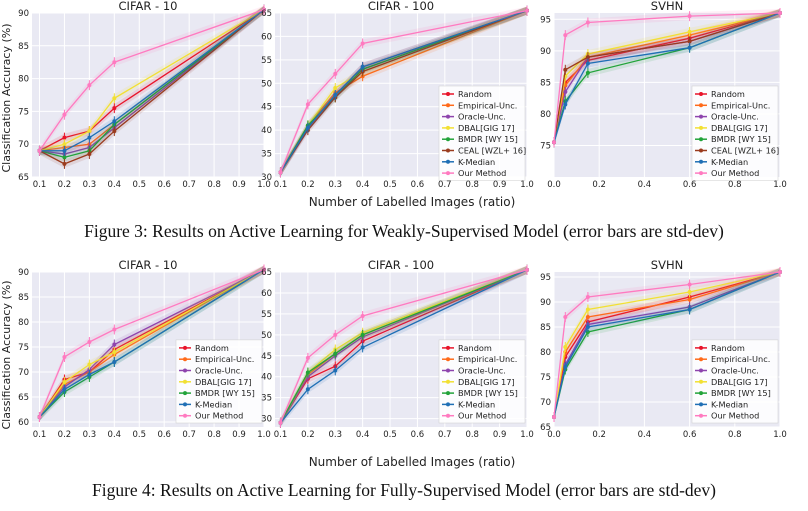 Image resolution: width=808 pixels, height=511 pixels. I want to click on y-tick-label: 60, so click(266, 37).